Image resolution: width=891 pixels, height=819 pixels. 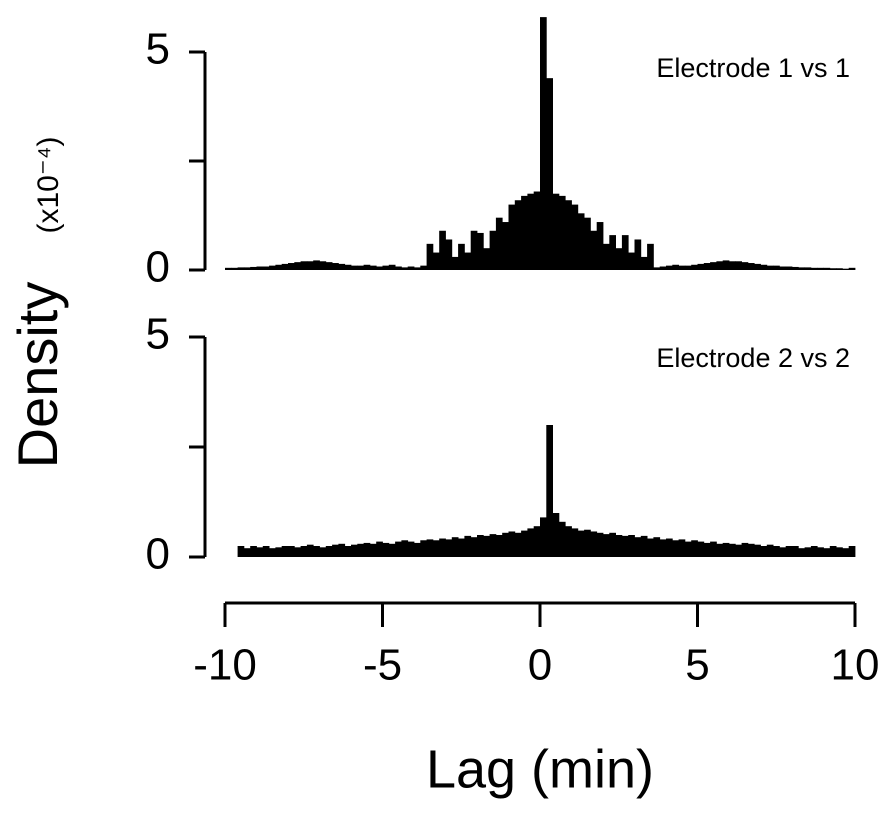 What do you see at coordinates (540, 769) in the screenshot?
I see `x-axis-label: Lag (min)` at bounding box center [540, 769].